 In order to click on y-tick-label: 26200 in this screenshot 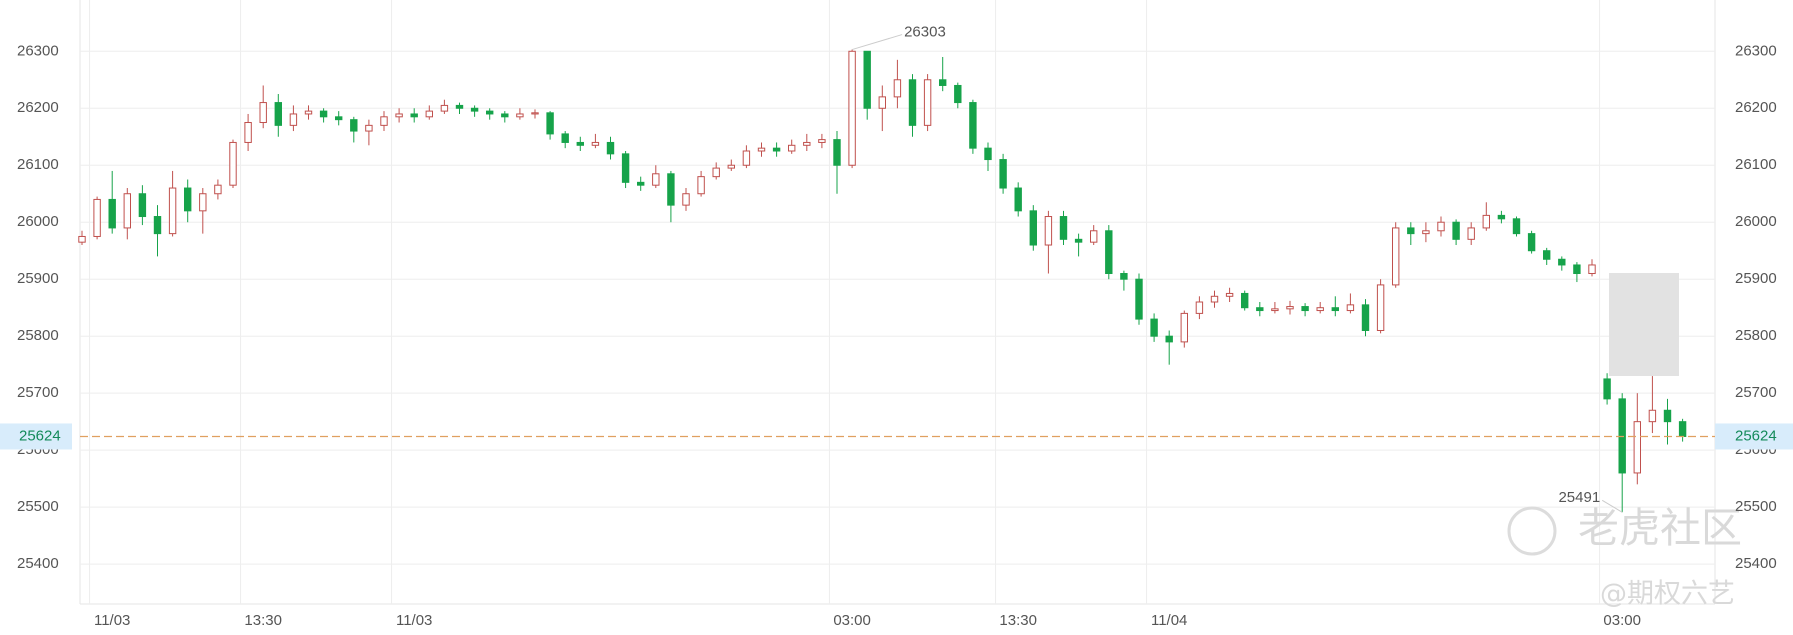, I will do `click(38, 107)`.